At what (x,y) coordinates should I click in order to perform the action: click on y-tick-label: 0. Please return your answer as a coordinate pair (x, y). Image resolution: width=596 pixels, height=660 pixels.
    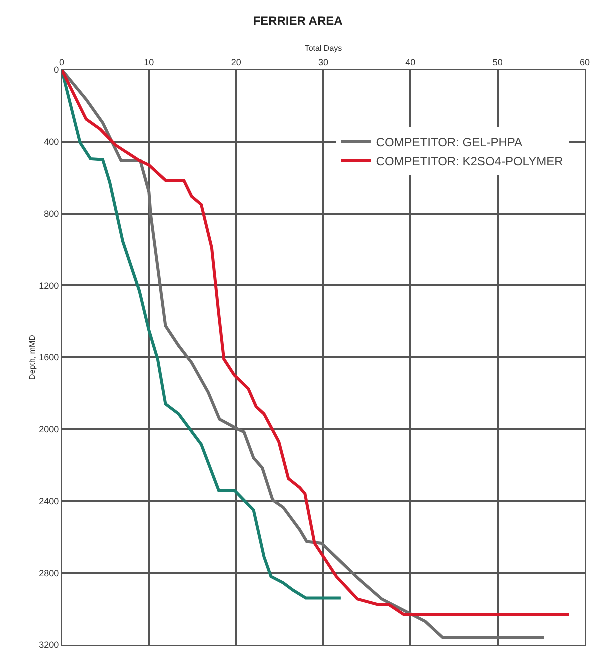
    Looking at the image, I should click on (57, 70).